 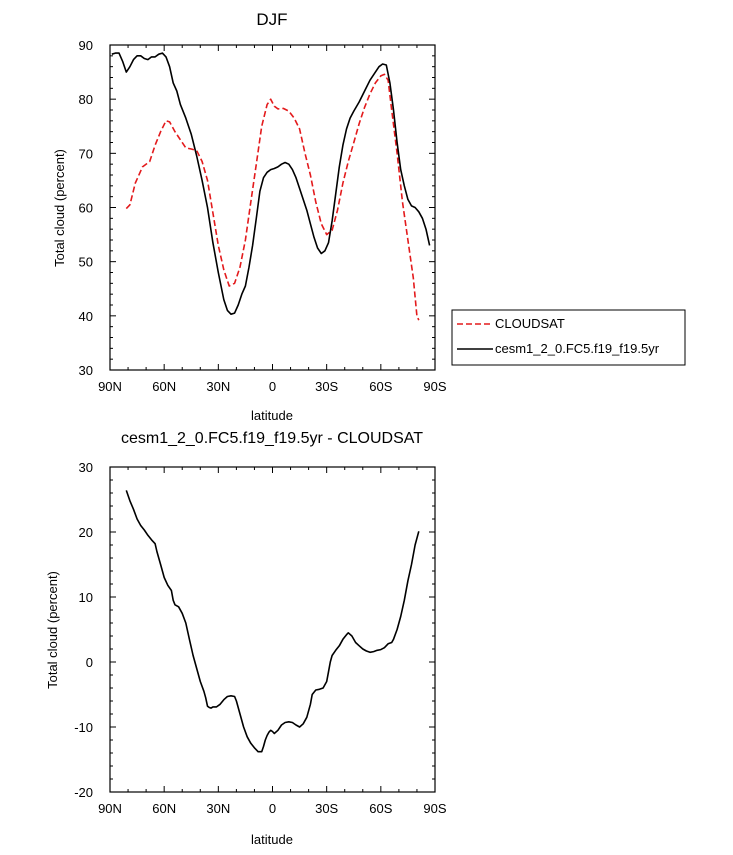 What do you see at coordinates (164, 808) in the screenshot?
I see `bottom-x-tick-label: 60N` at bounding box center [164, 808].